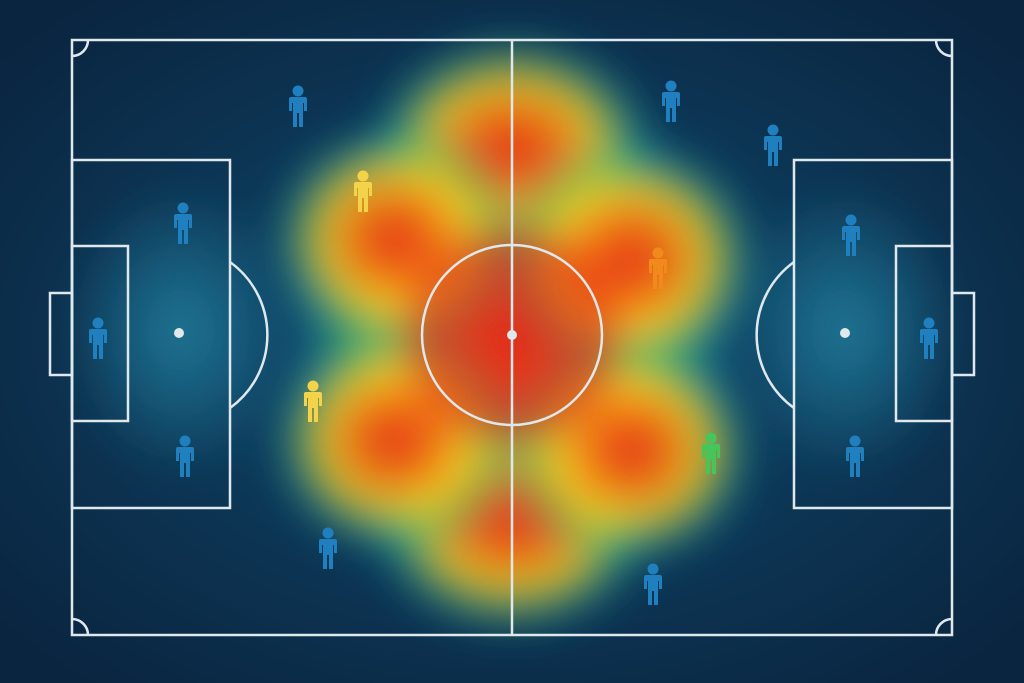  I want to click on corner-arc-top-right, so click(943, 48).